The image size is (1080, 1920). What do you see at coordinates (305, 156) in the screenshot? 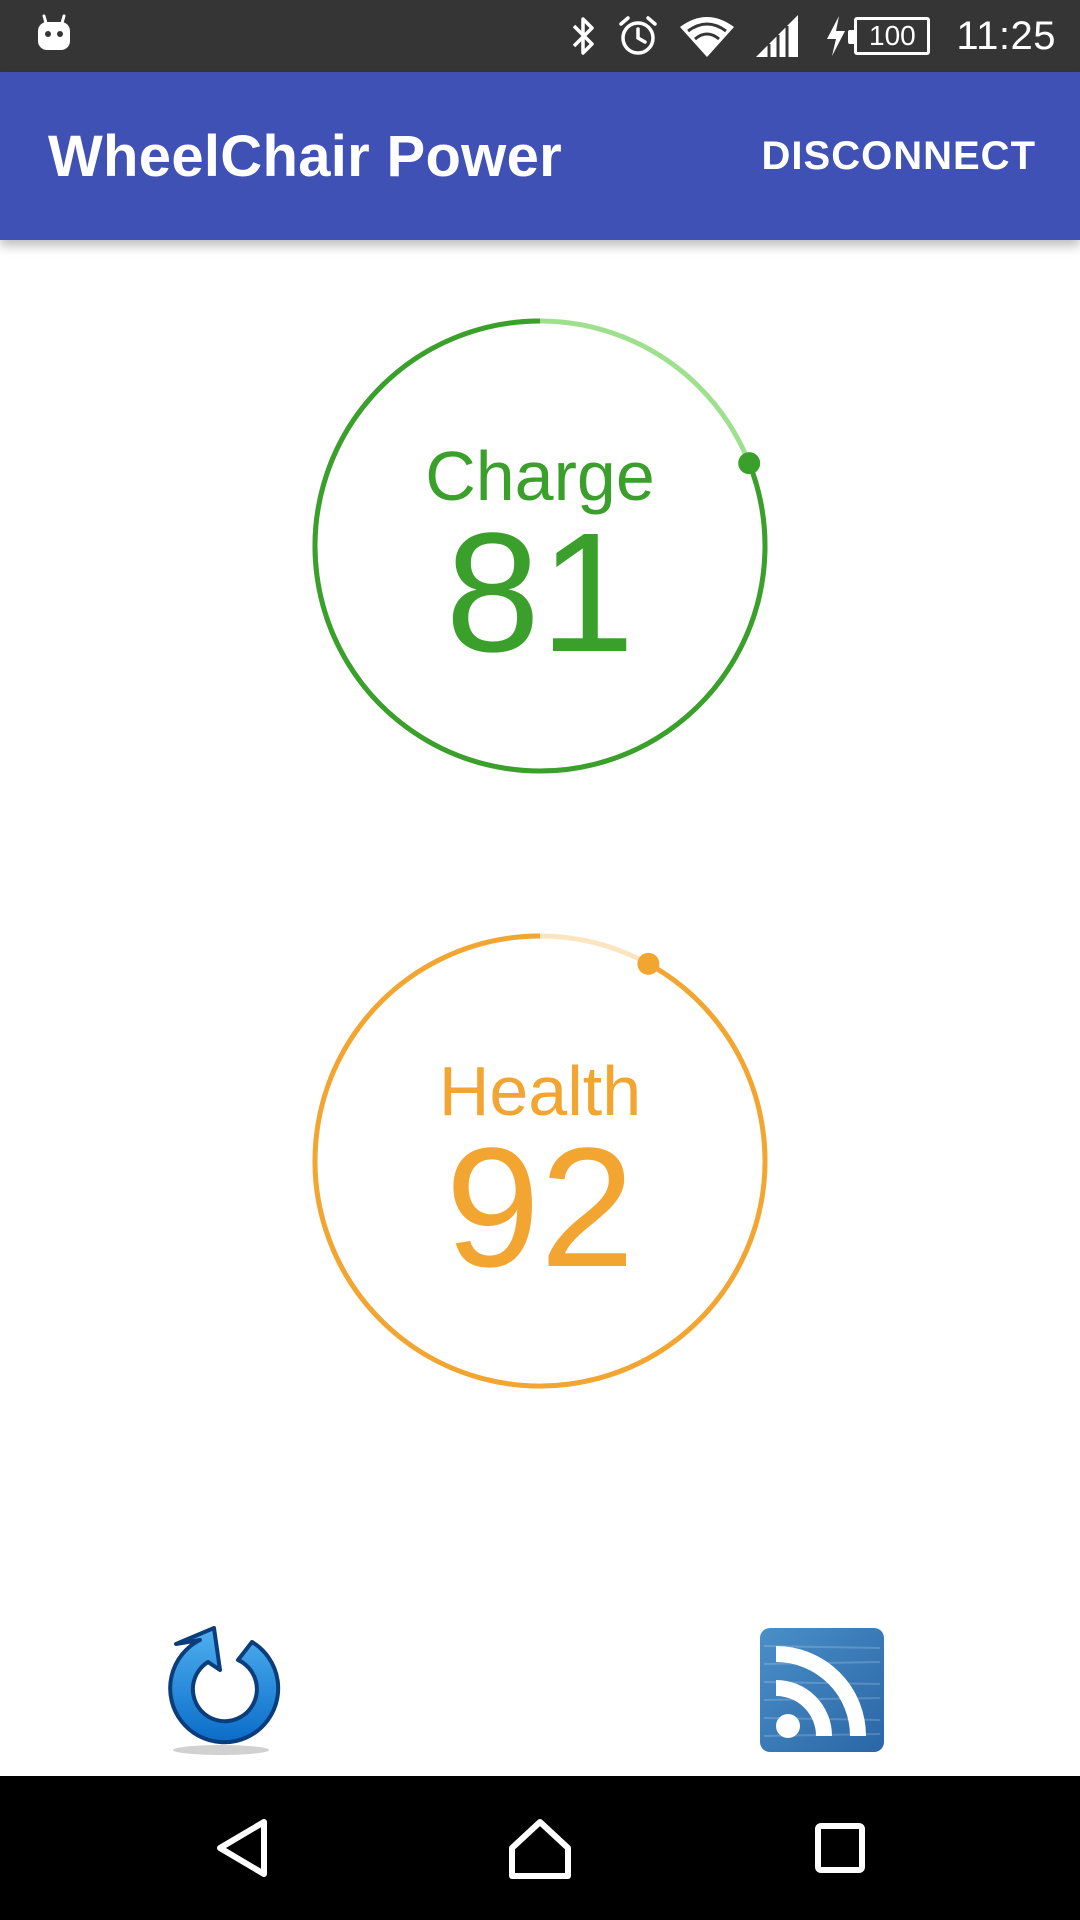
I see `app-title: WheelChair Power` at bounding box center [305, 156].